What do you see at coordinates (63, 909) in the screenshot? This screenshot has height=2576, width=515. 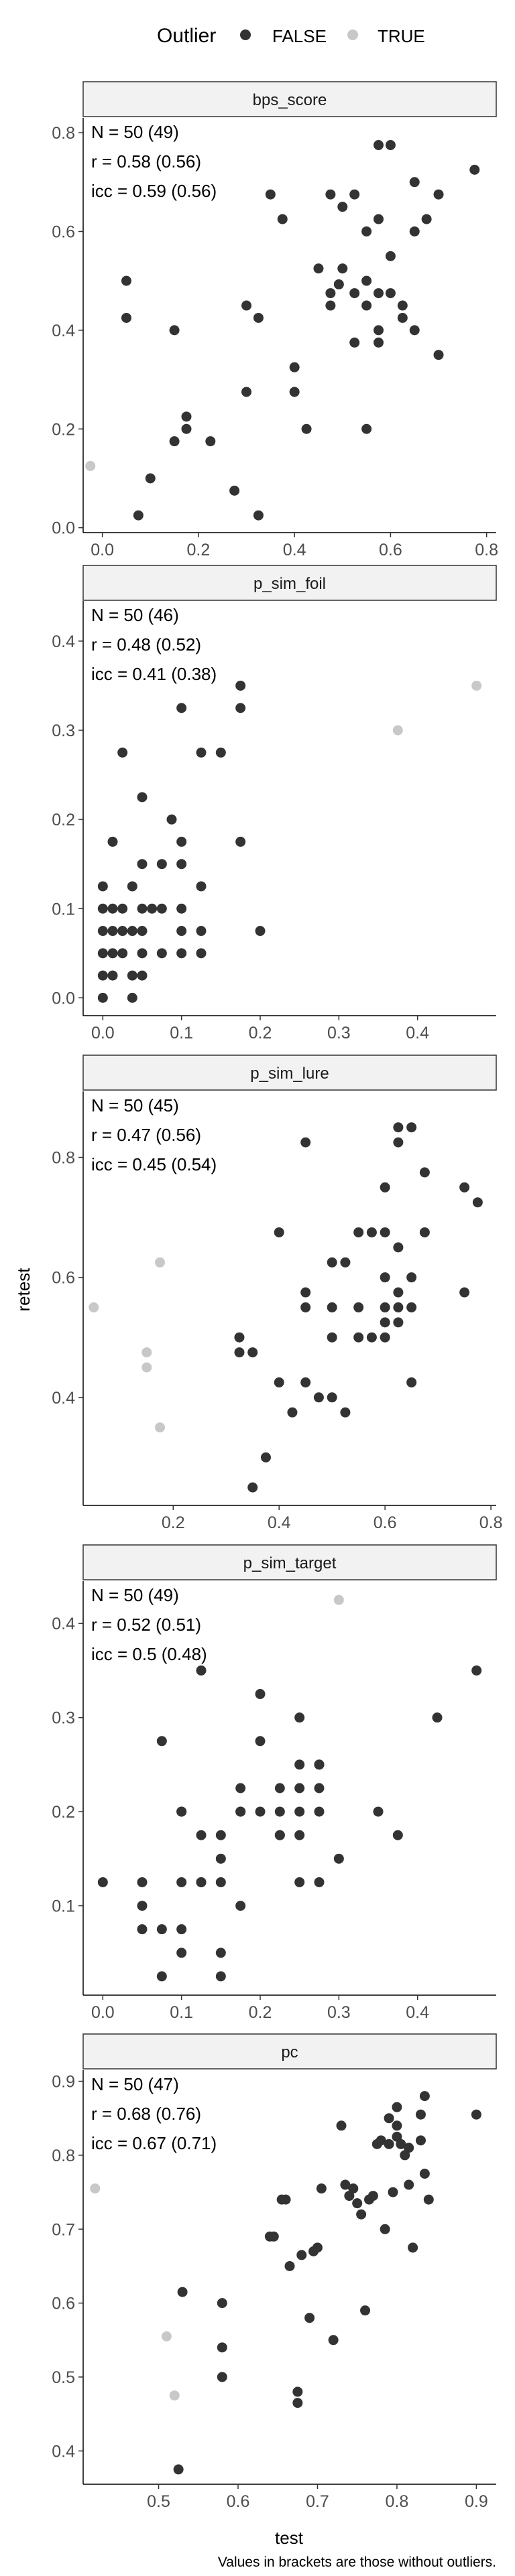 I see `y-tick-label: 0.1` at bounding box center [63, 909].